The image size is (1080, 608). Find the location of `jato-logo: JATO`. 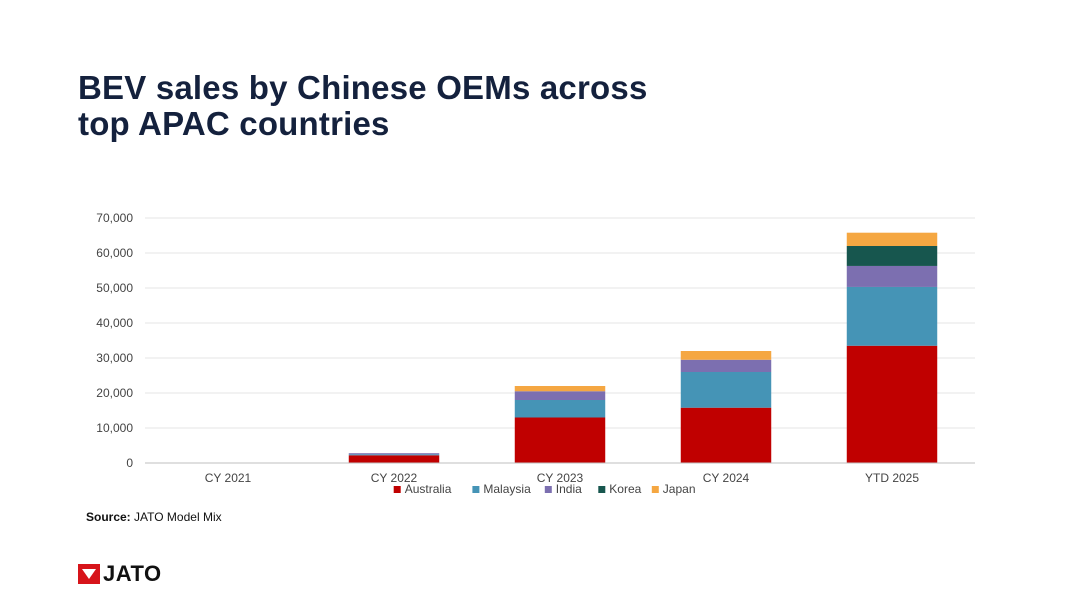

jato-logo: JATO is located at coordinates (120, 573).